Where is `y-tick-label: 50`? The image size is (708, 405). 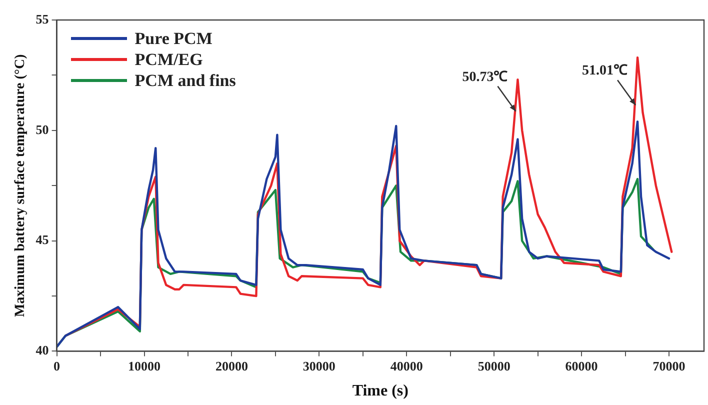
y-tick-label: 50 is located at coordinates (42, 129).